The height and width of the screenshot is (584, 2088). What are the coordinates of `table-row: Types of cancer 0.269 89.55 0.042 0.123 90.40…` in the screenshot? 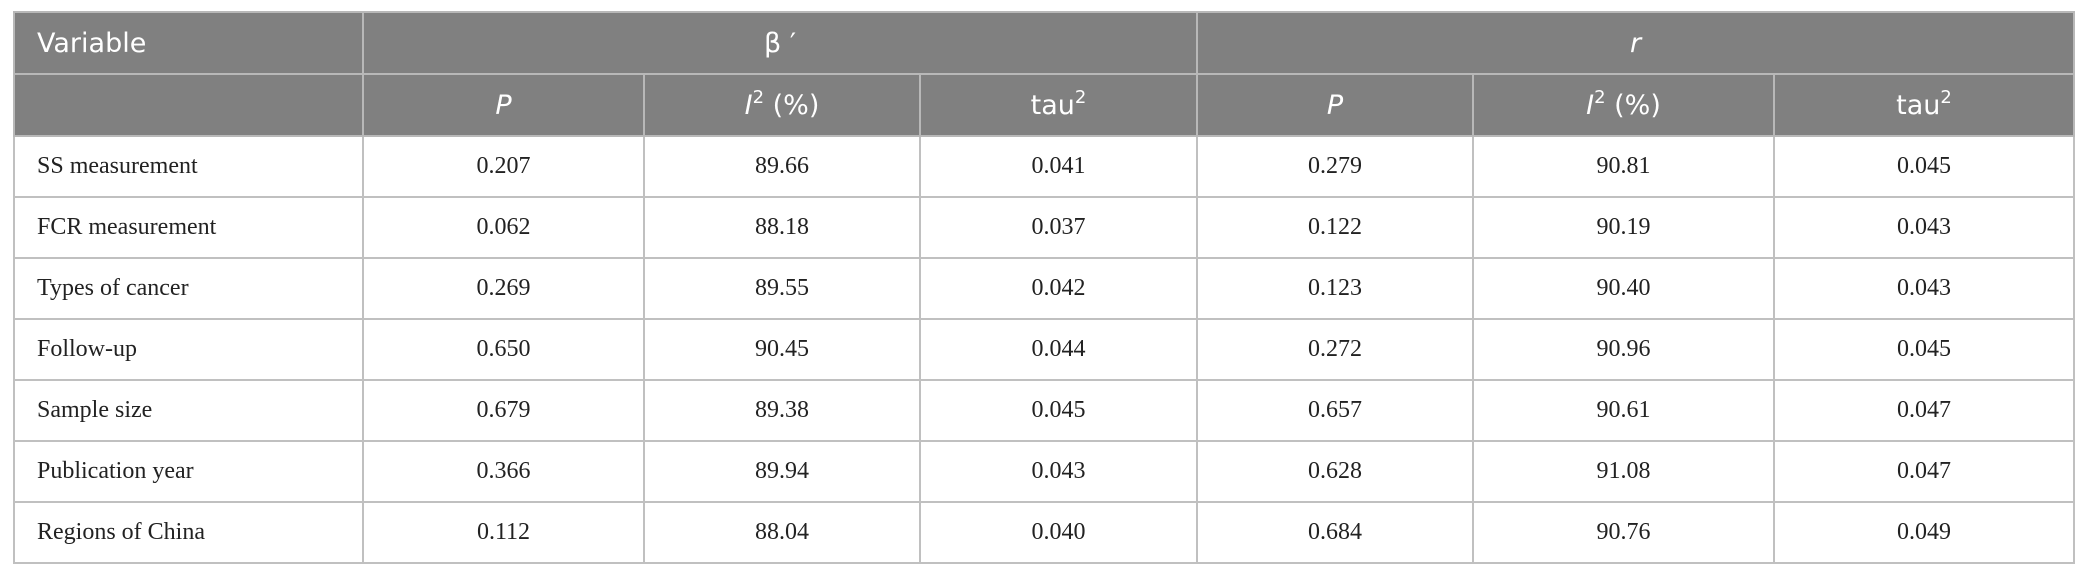 It's located at (1044, 288).